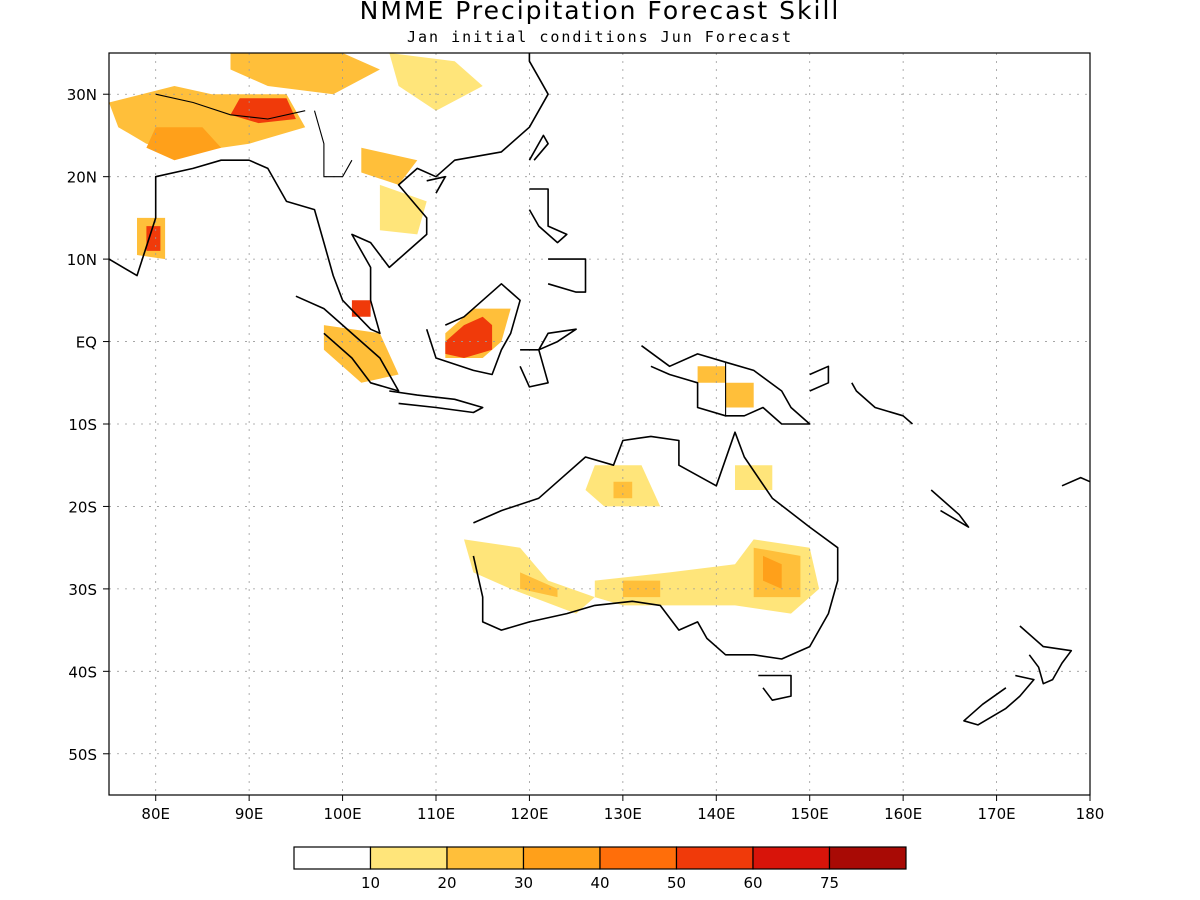  What do you see at coordinates (82, 95) in the screenshot?
I see `lat-tick-label: 30N` at bounding box center [82, 95].